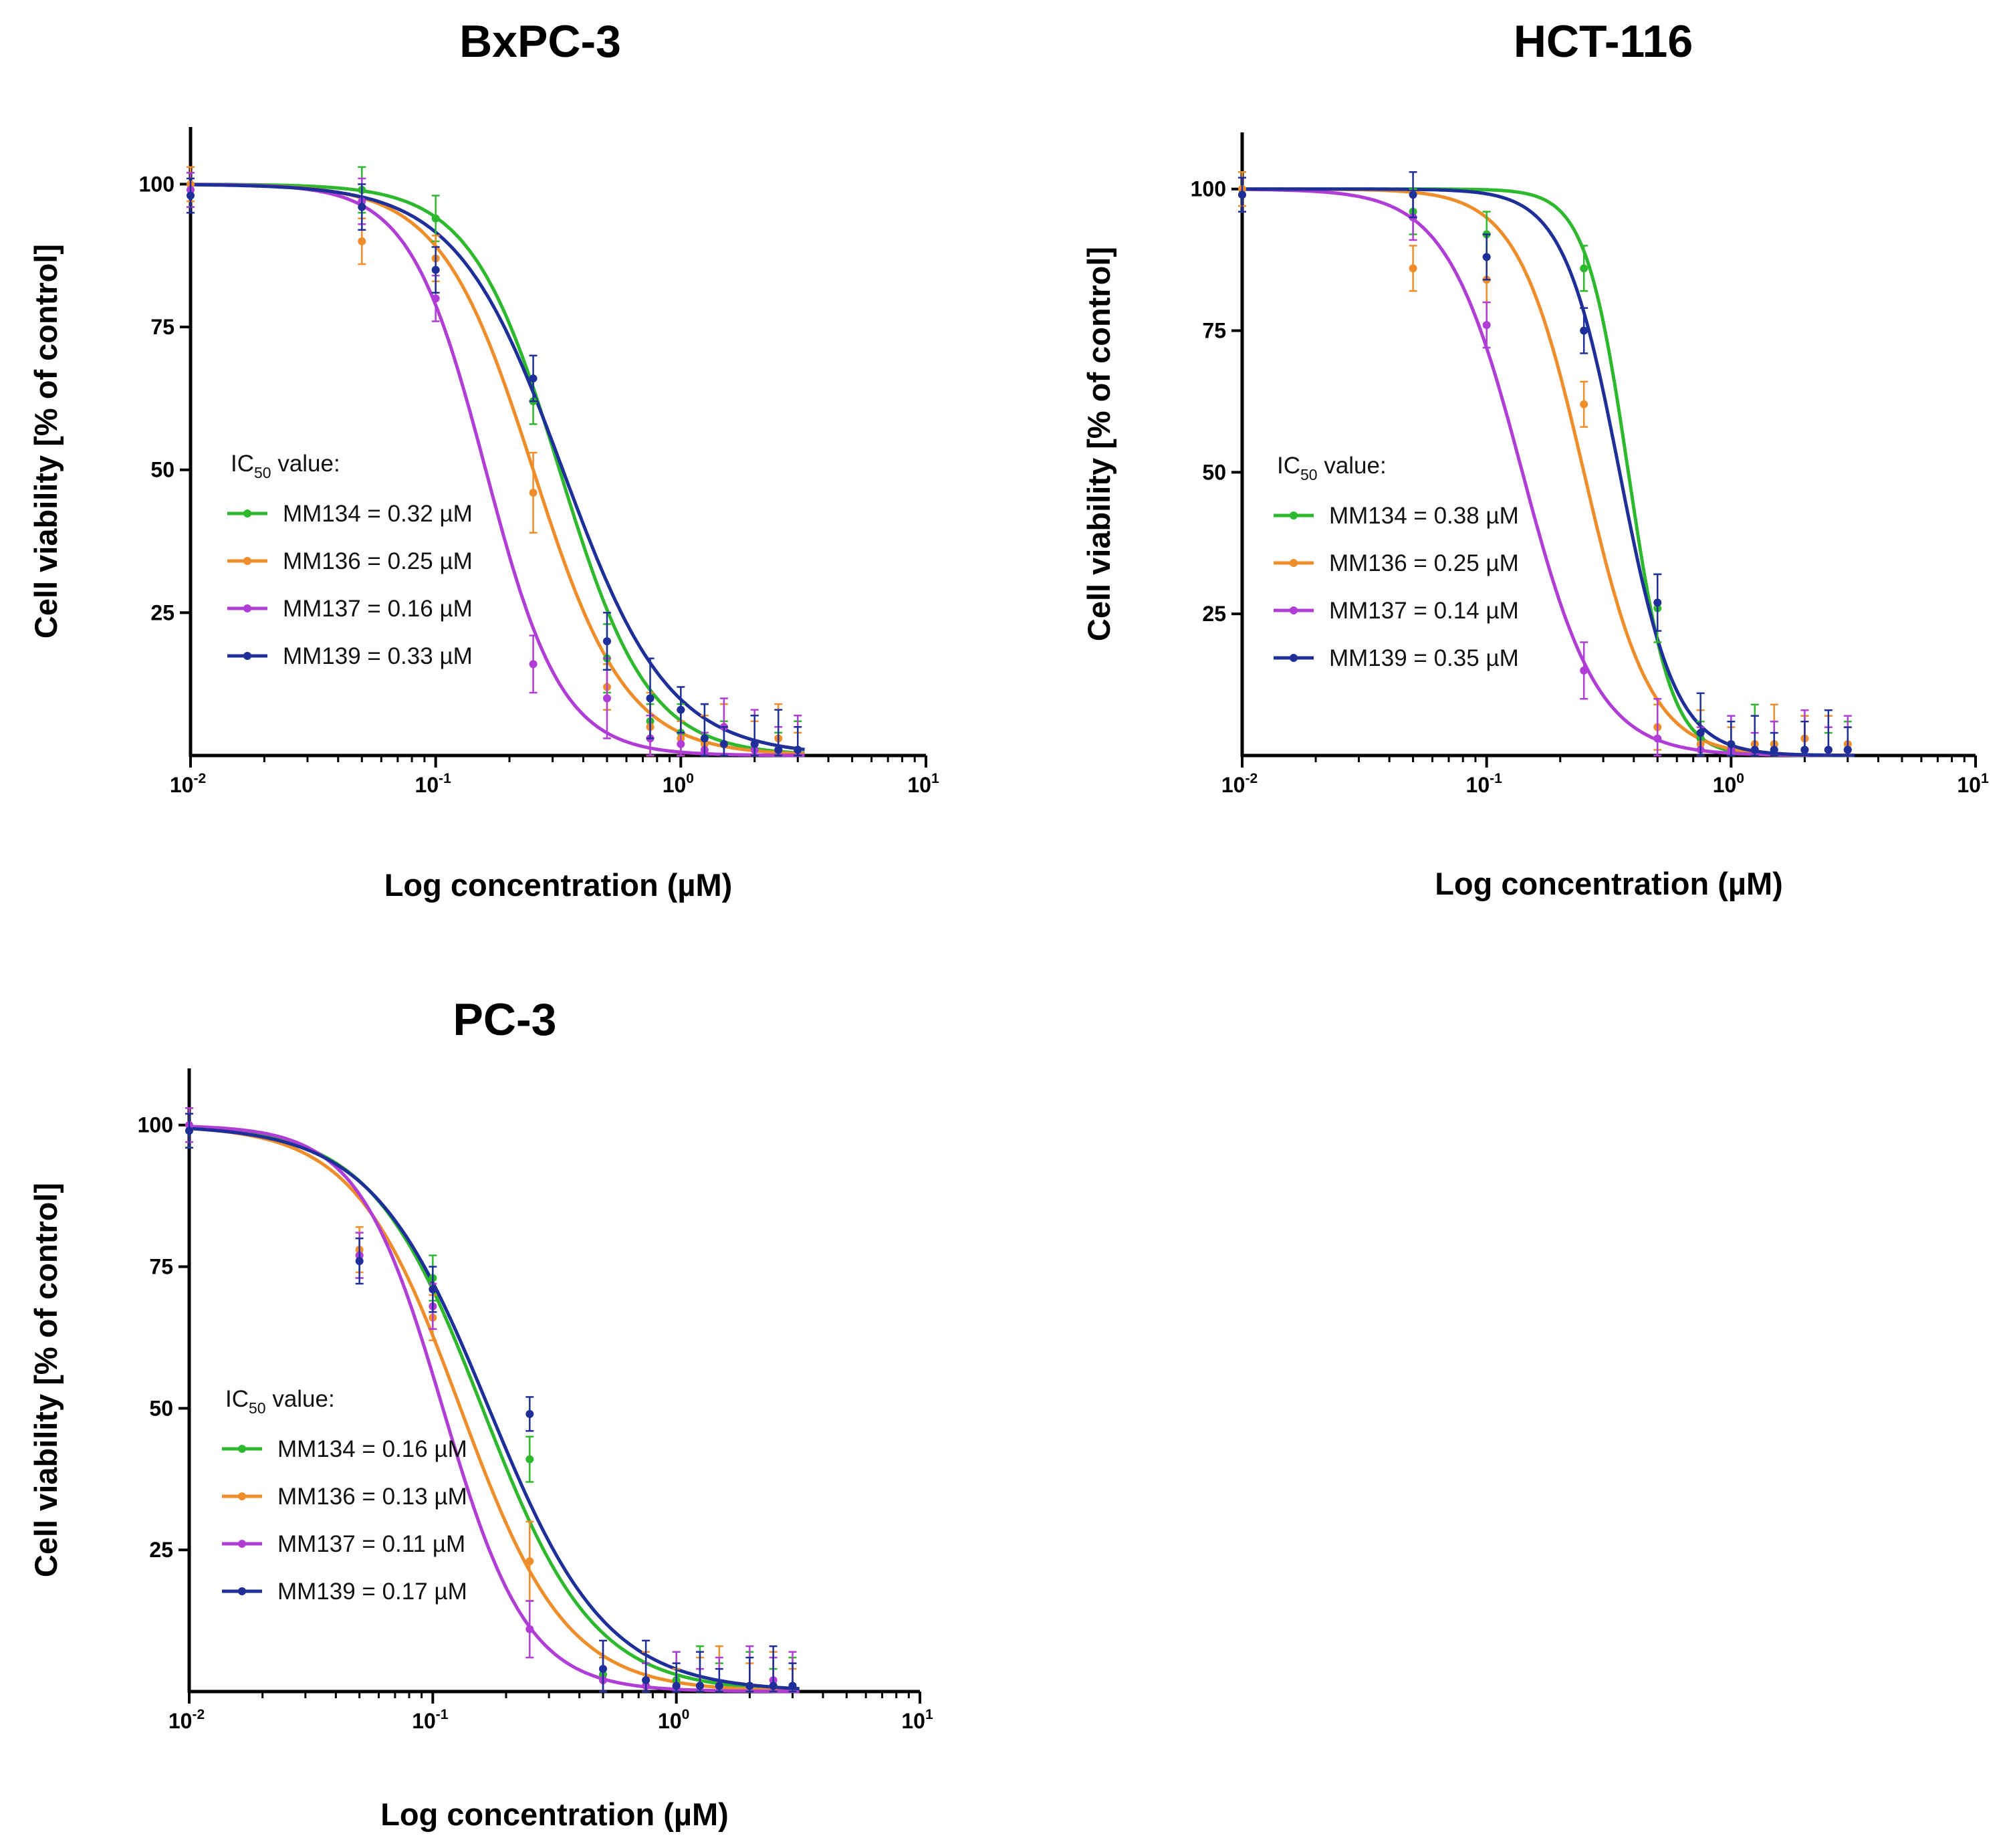 The image size is (2011, 1848). Describe the element at coordinates (1424, 611) in the screenshot. I see `legend-label-MM137: MM137 = 0.14 µM` at that location.